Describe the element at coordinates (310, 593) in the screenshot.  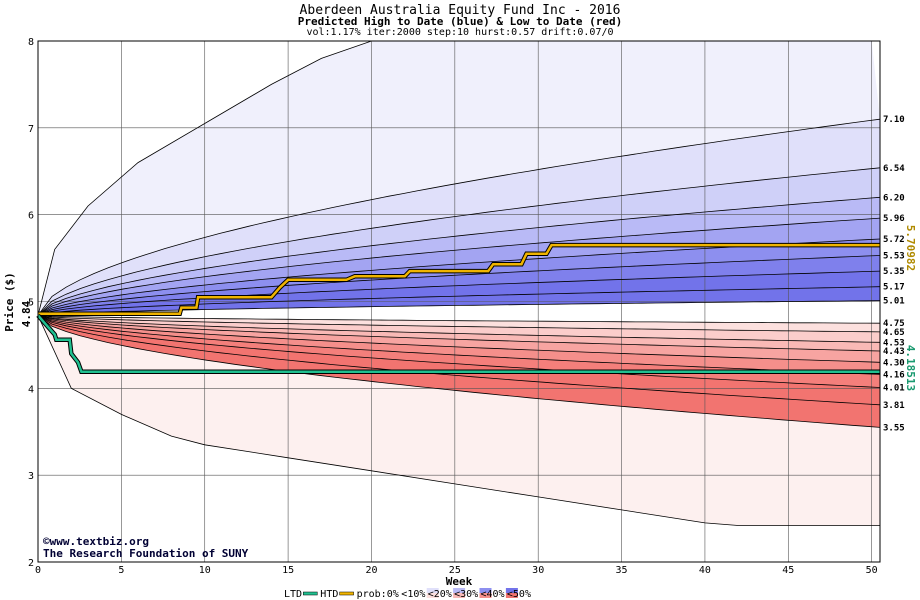
I see `legend-ltd-swatch` at that location.